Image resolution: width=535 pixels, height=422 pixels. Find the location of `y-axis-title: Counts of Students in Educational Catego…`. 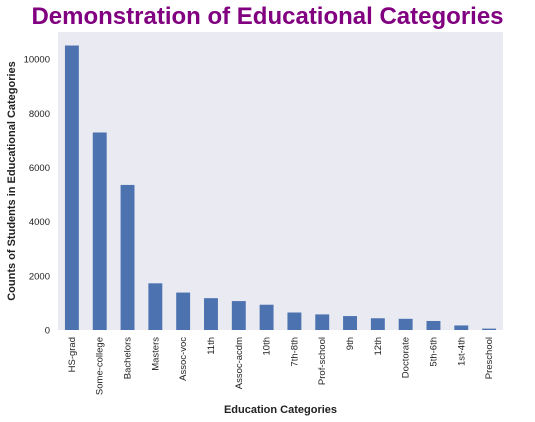

y-axis-title: Counts of Students in Educational Catego… is located at coordinates (12, 181).